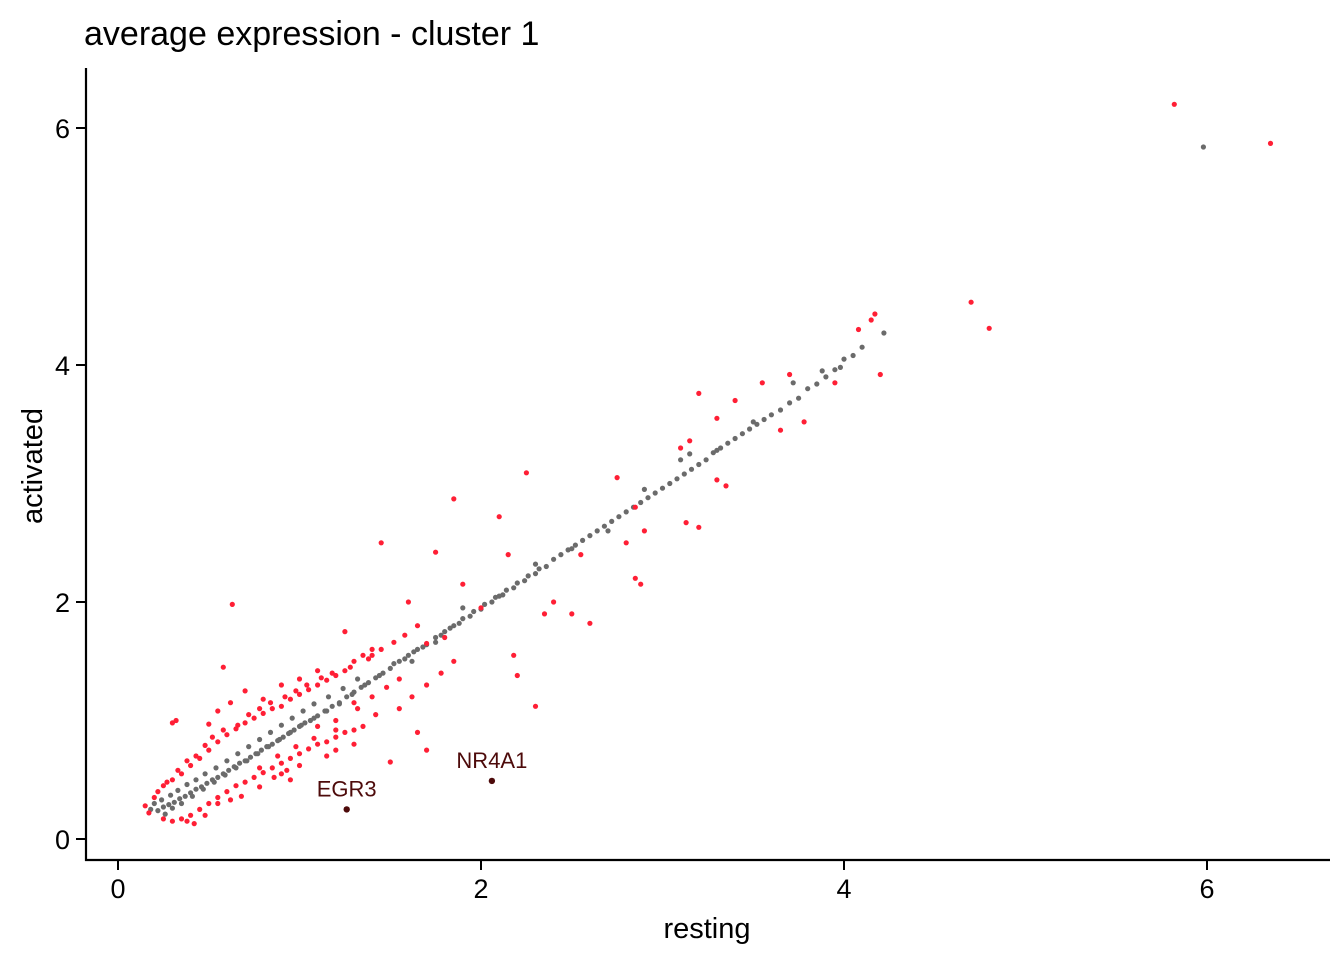  What do you see at coordinates (706, 929) in the screenshot?
I see `x-axis-label: resting` at bounding box center [706, 929].